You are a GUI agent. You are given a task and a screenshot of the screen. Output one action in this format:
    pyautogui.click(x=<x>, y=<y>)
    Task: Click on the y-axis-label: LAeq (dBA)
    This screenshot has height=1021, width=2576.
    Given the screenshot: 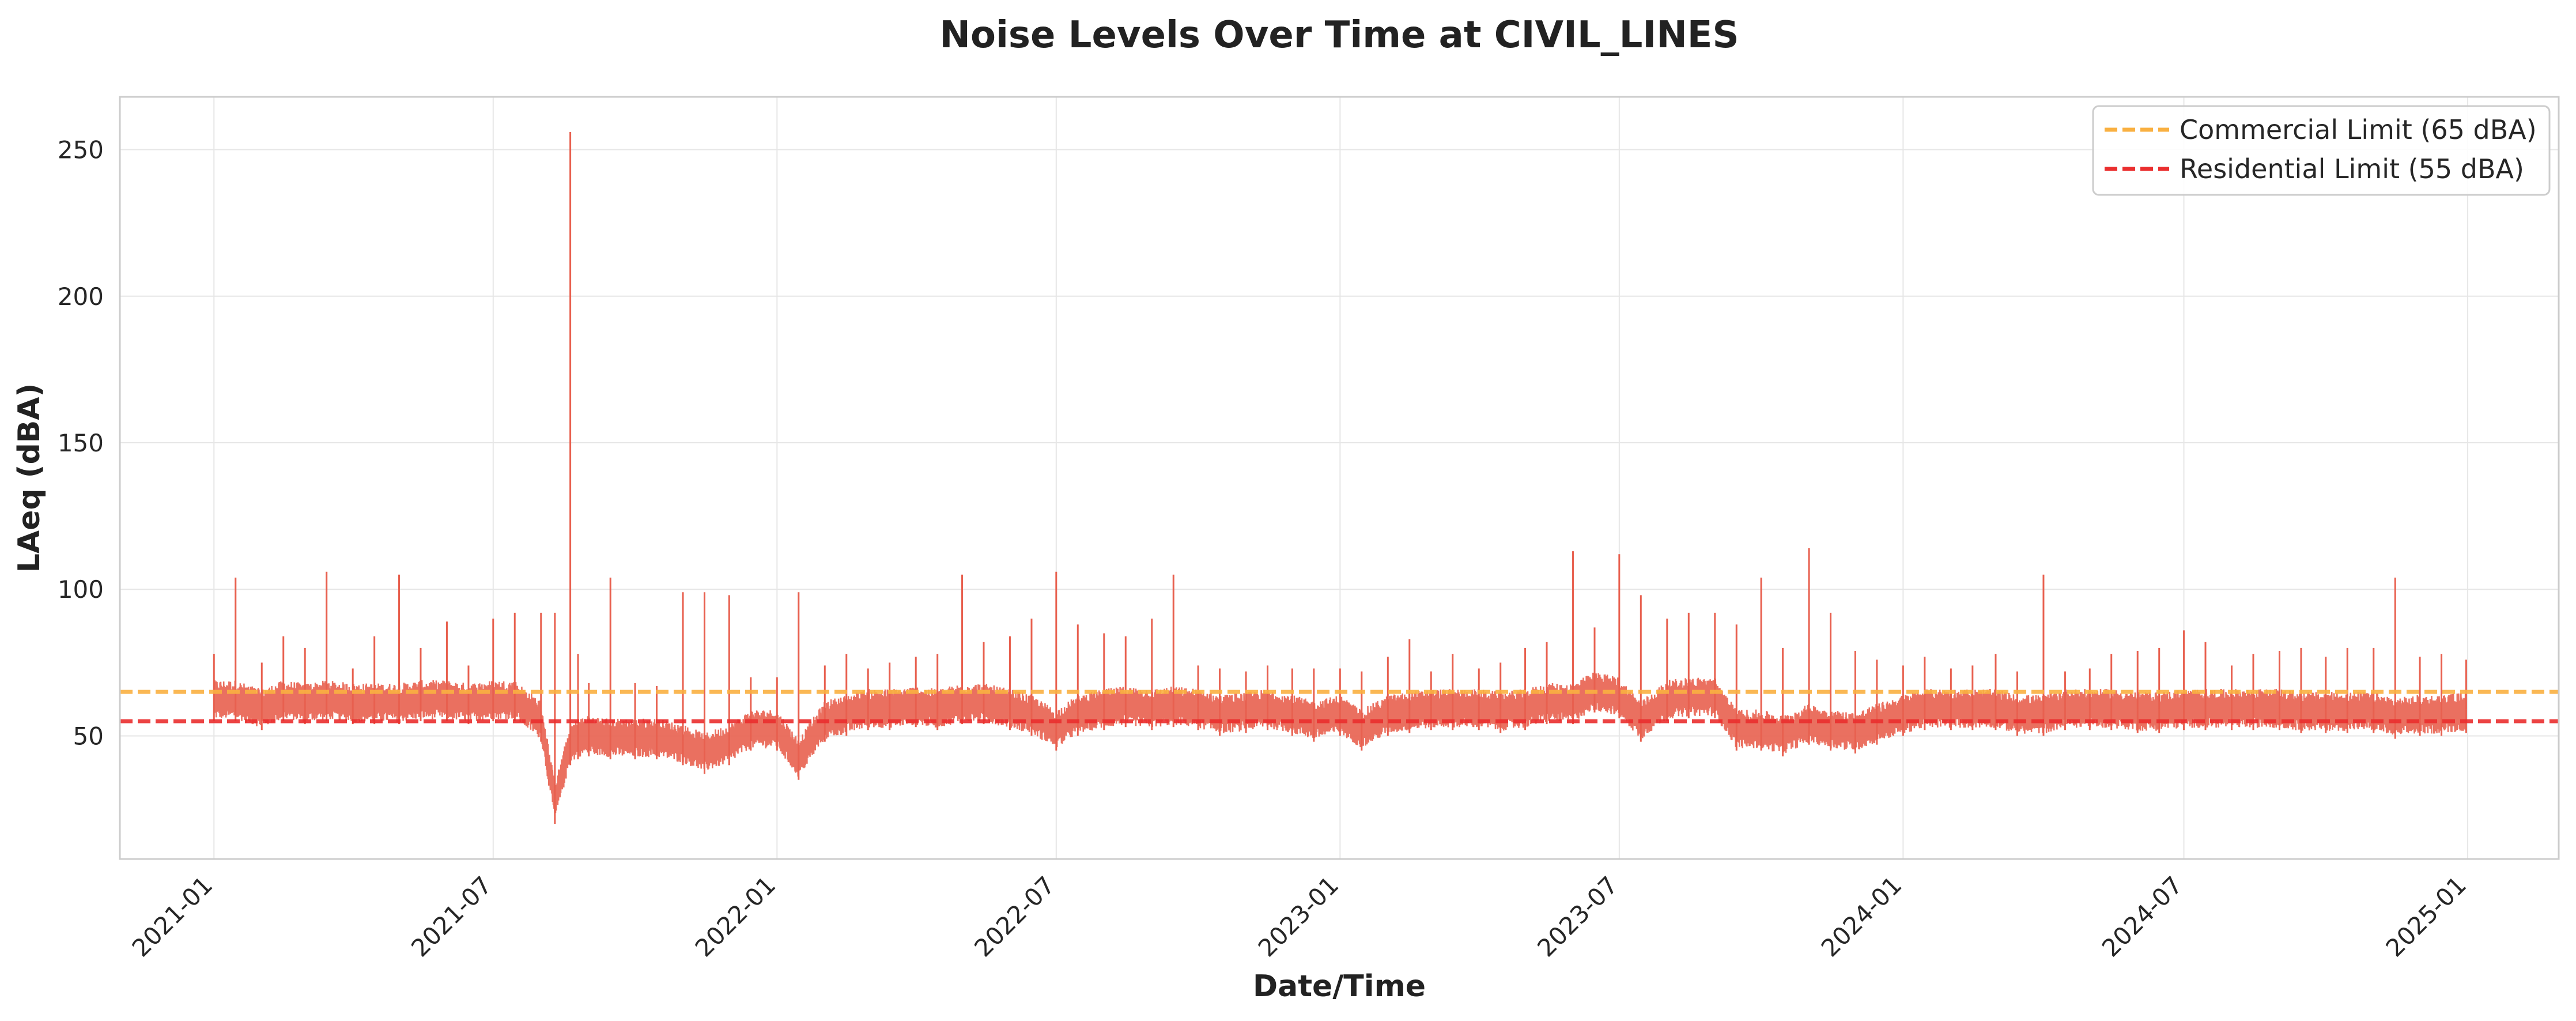 What is the action you would take?
    pyautogui.click(x=29, y=478)
    